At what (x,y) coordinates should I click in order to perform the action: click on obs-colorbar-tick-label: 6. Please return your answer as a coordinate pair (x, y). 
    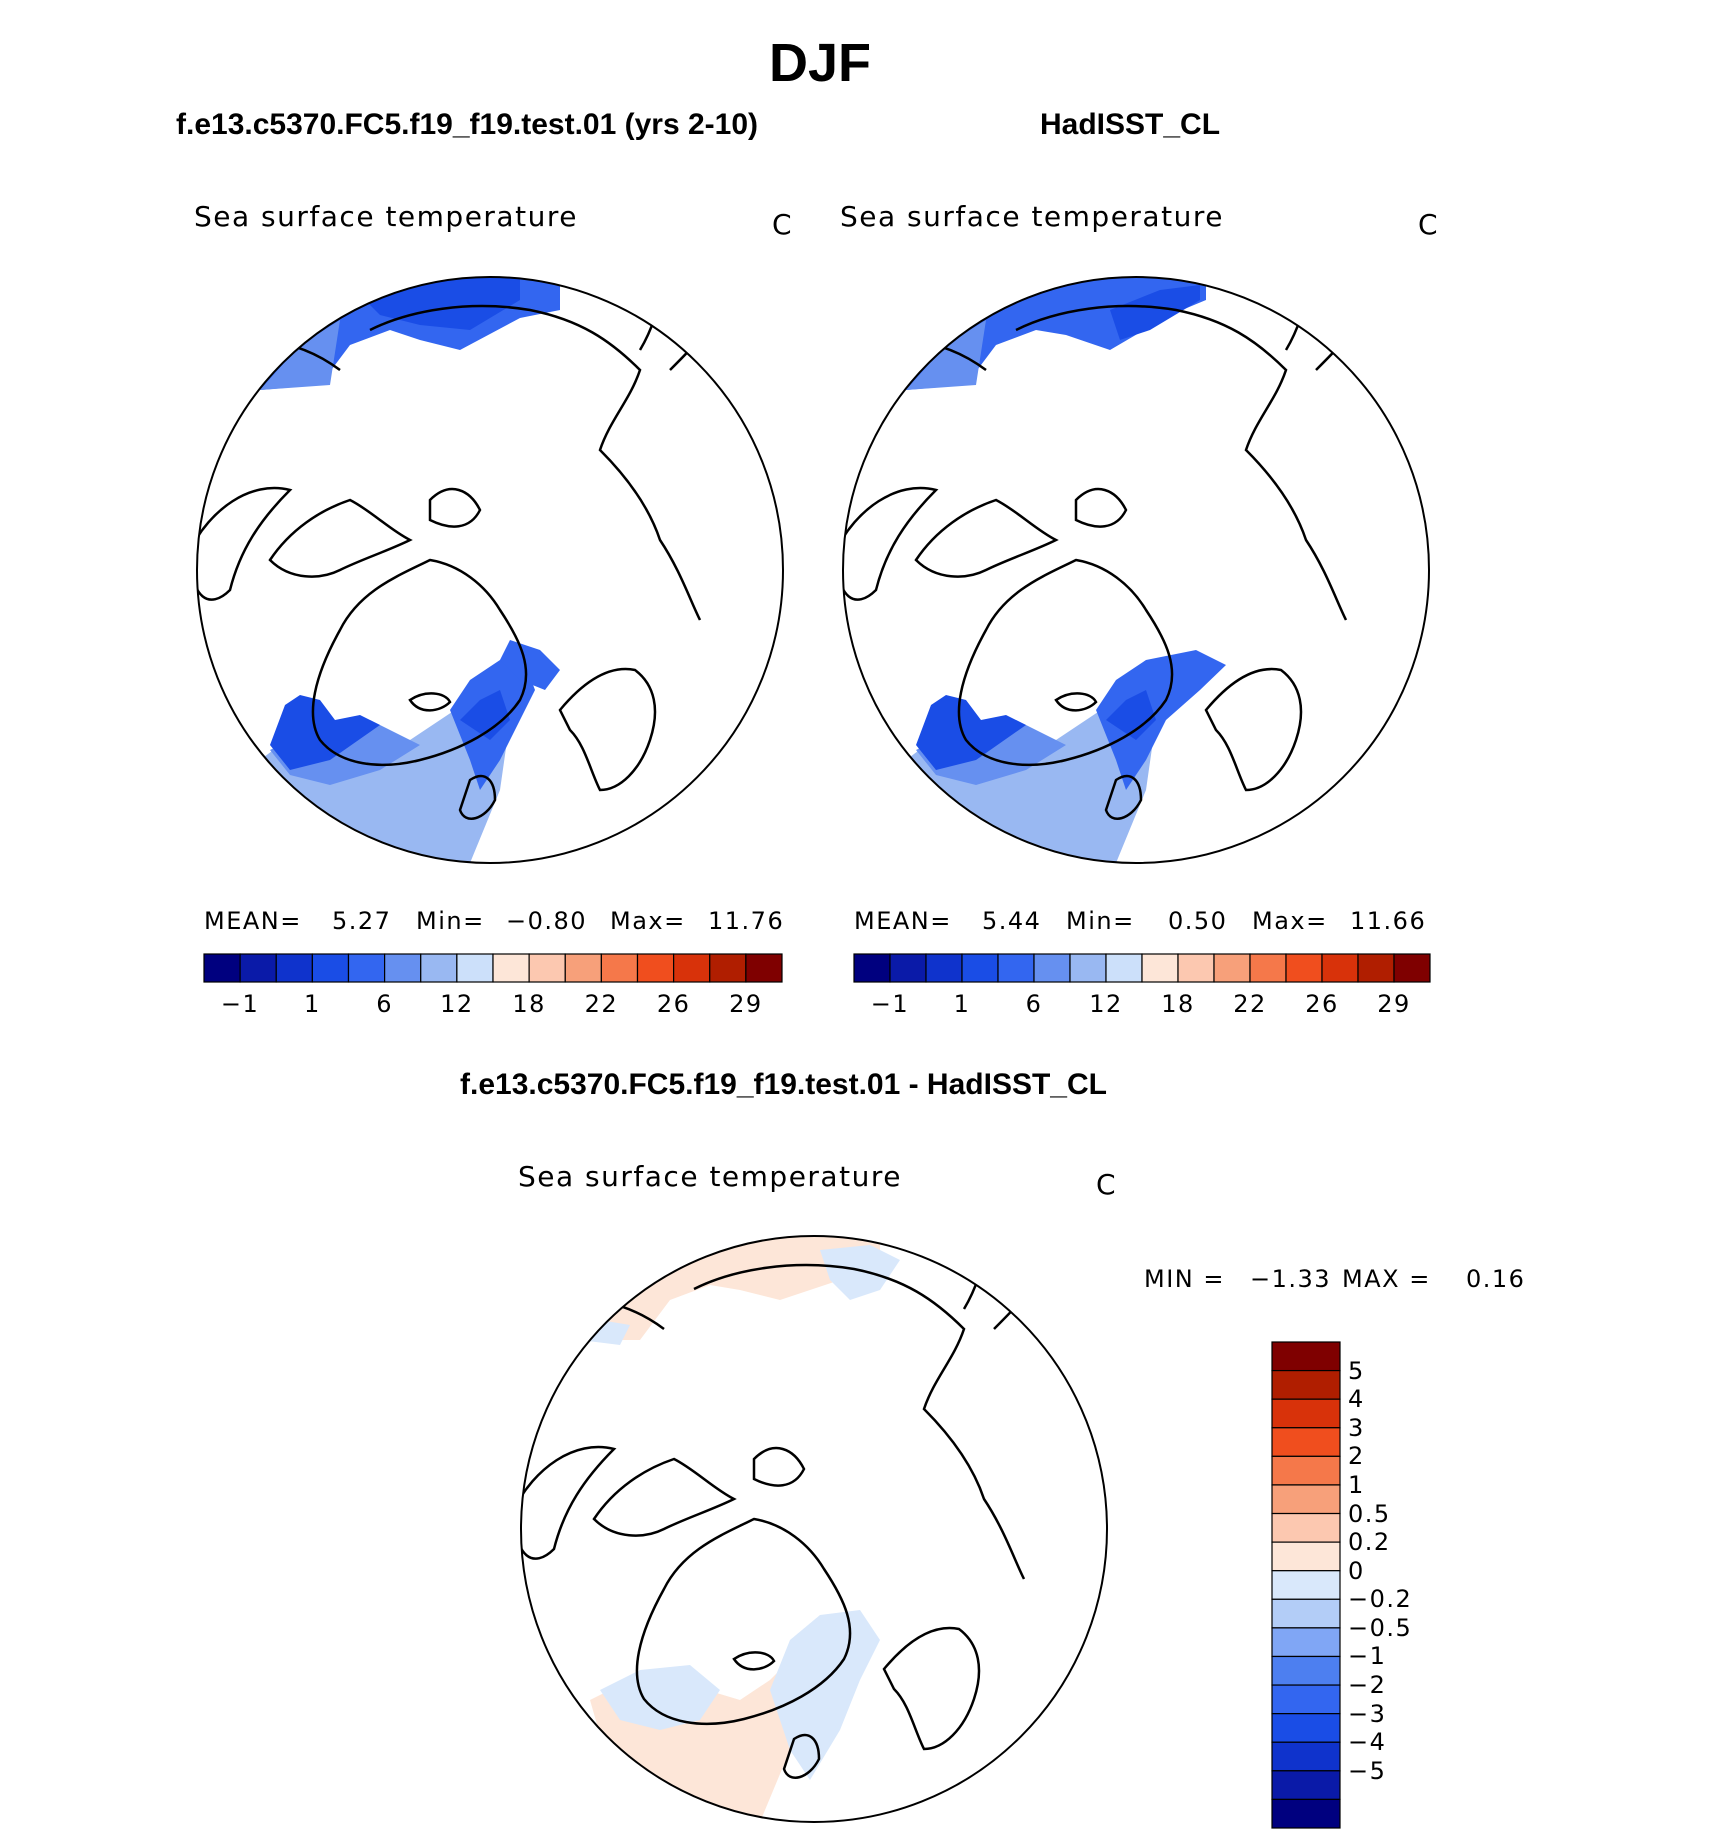
    Looking at the image, I should click on (1034, 1004).